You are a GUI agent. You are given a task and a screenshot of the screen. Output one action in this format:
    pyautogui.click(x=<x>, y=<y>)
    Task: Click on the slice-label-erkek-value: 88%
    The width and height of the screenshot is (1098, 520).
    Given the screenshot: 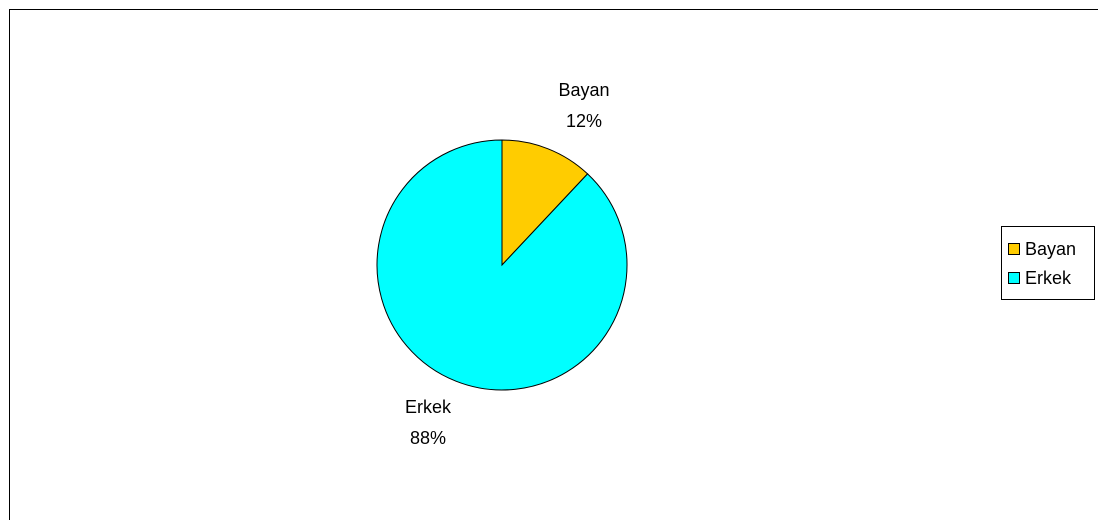 What is the action you would take?
    pyautogui.click(x=428, y=438)
    